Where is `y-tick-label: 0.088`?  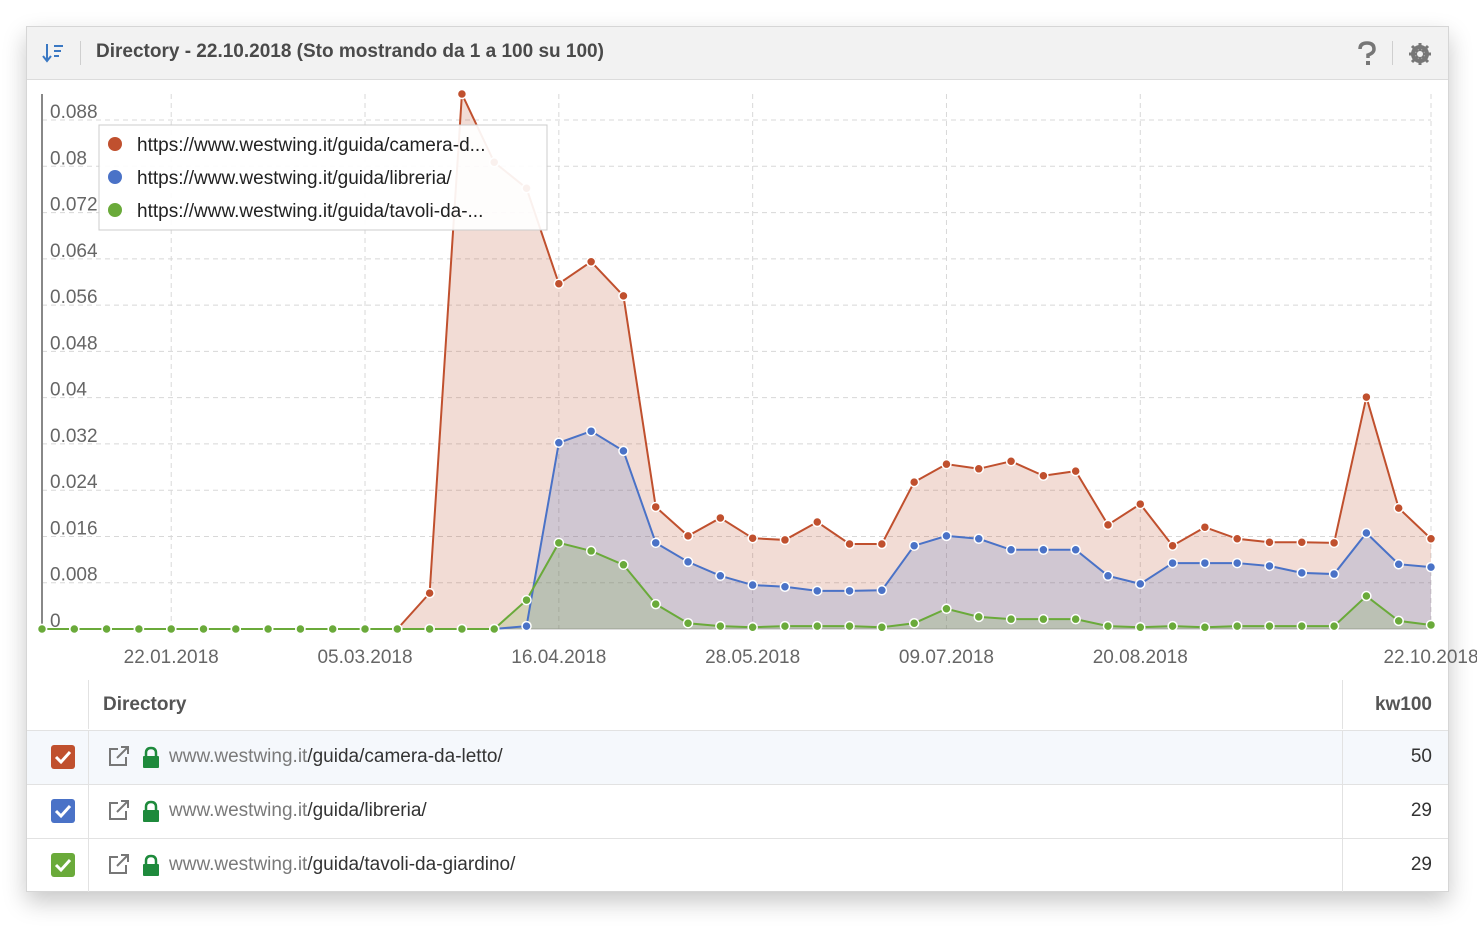 y-tick-label: 0.088 is located at coordinates (74, 112).